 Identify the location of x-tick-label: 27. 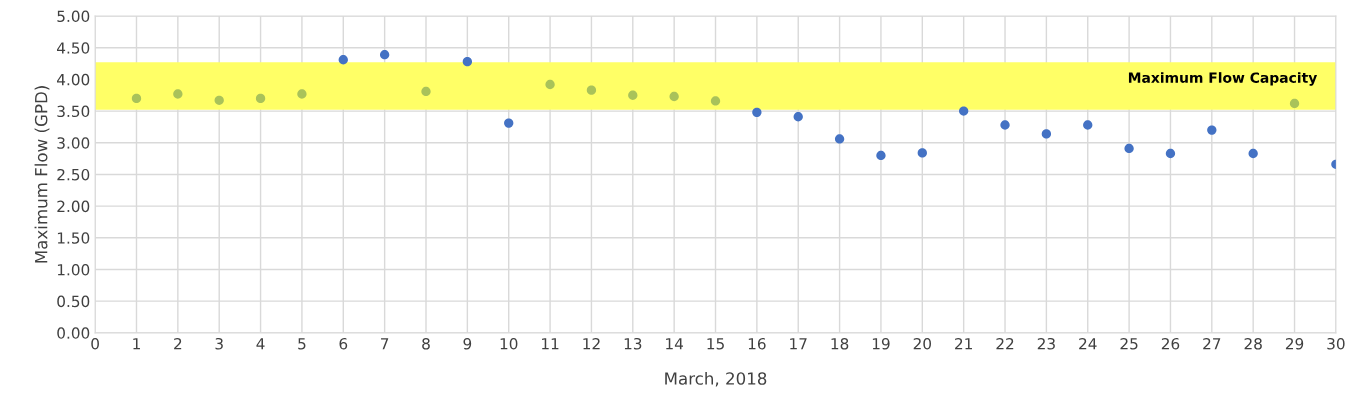
(1212, 343).